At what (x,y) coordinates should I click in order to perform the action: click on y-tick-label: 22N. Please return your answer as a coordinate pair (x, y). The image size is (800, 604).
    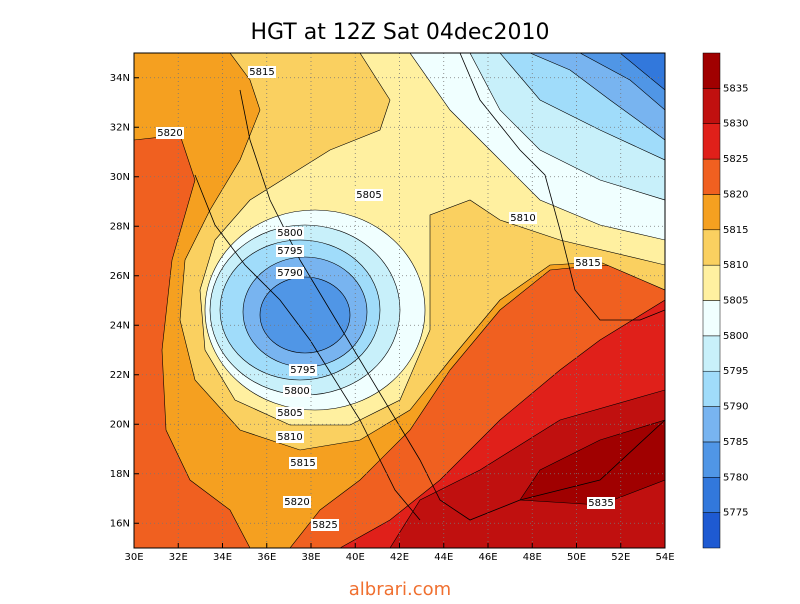
    Looking at the image, I should click on (120, 375).